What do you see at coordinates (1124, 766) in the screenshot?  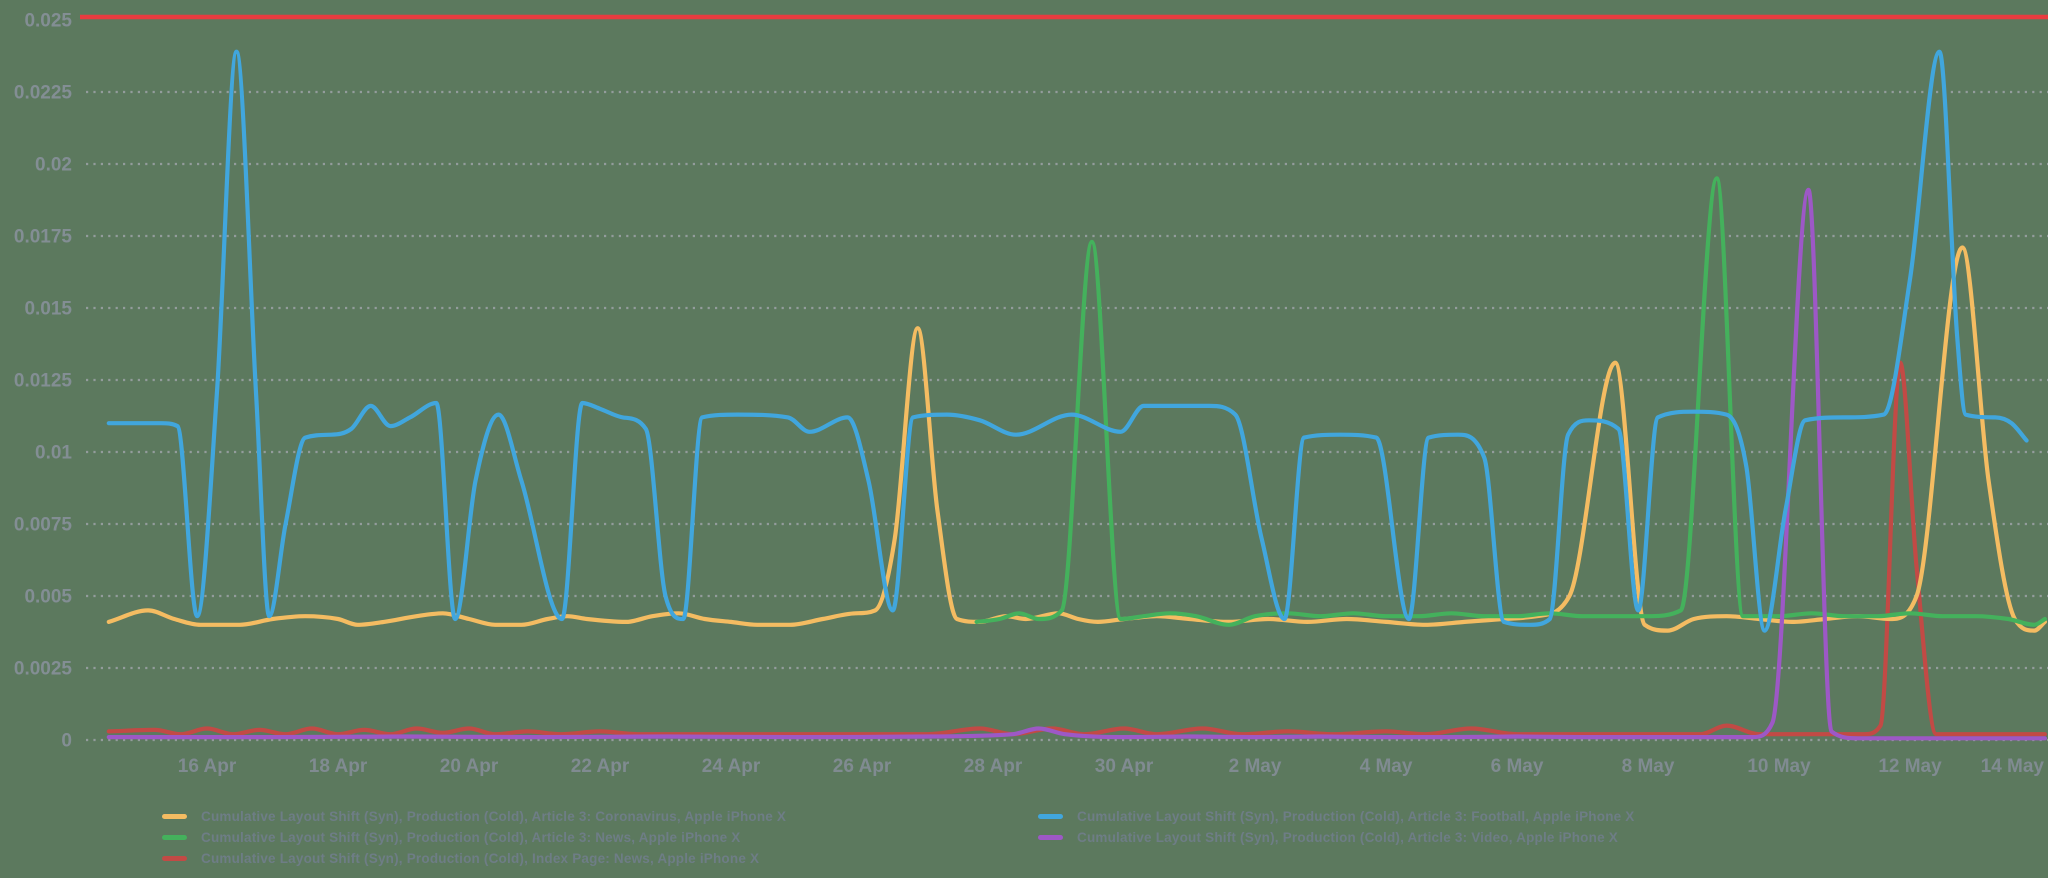 I see `x-tick-label: 30 Apr` at bounding box center [1124, 766].